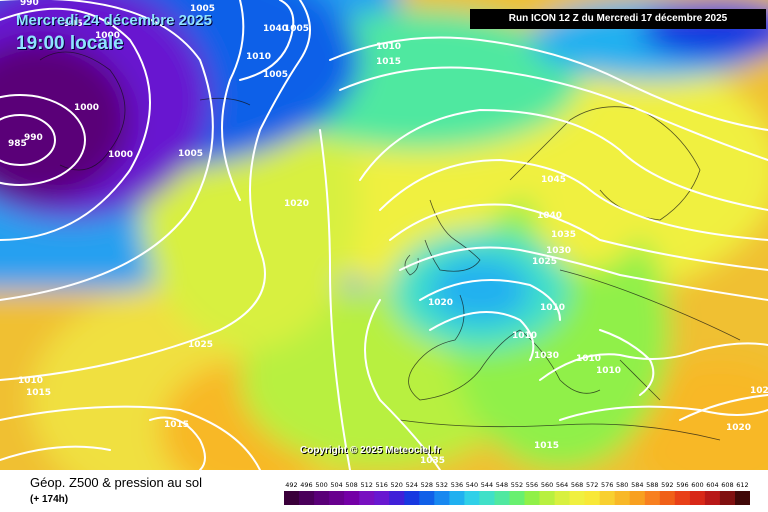  I want to click on legend-value: 556, so click(532, 485).